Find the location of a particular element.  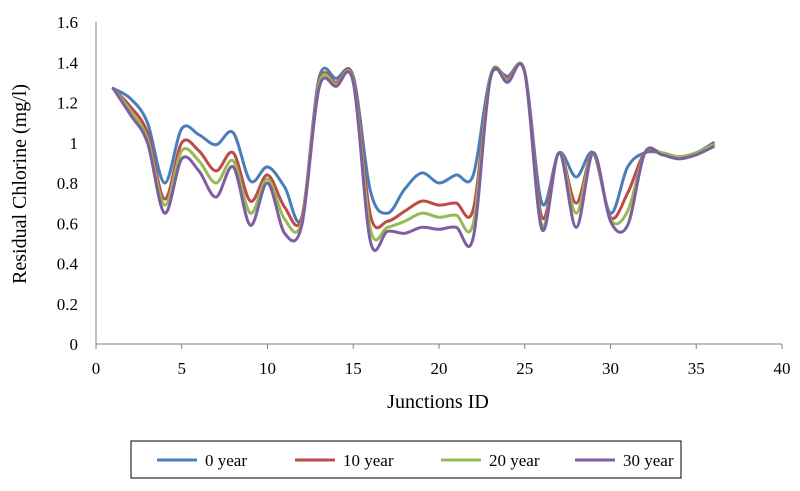

legend: 0 year 10 year 20 year 30 year is located at coordinates (406, 459).